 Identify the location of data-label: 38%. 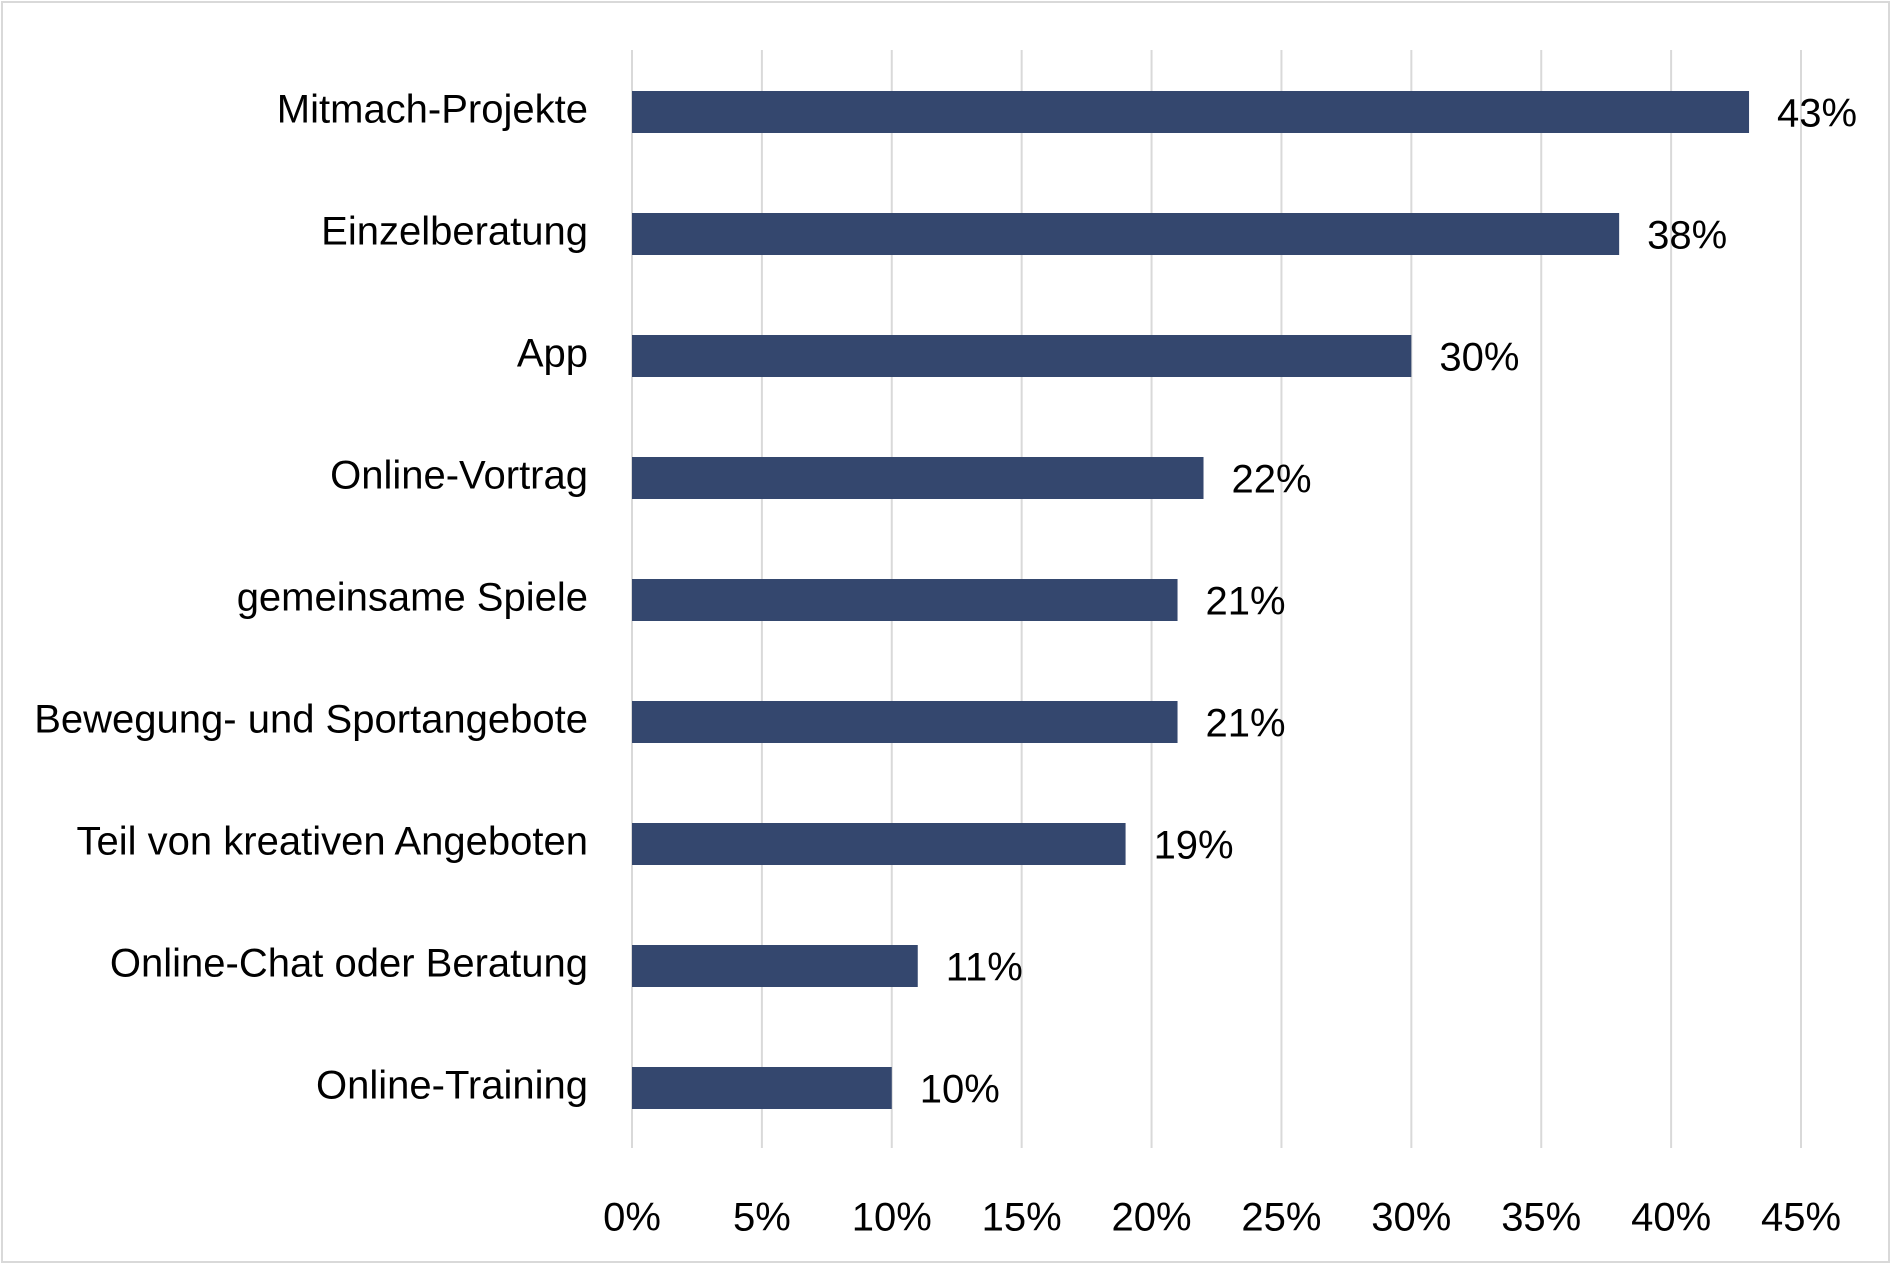
(1687, 236).